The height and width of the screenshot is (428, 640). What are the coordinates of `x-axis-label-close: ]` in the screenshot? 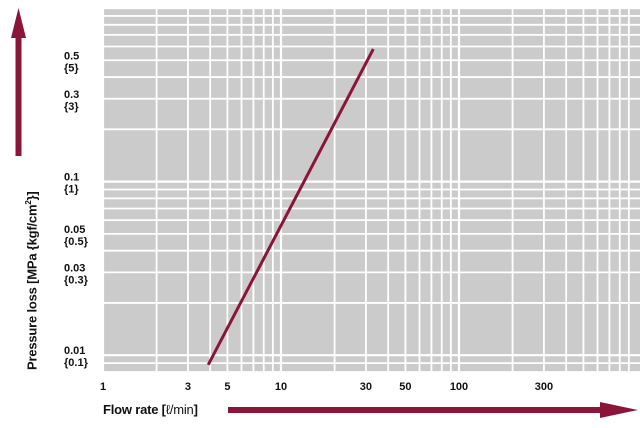 It's located at (195, 409).